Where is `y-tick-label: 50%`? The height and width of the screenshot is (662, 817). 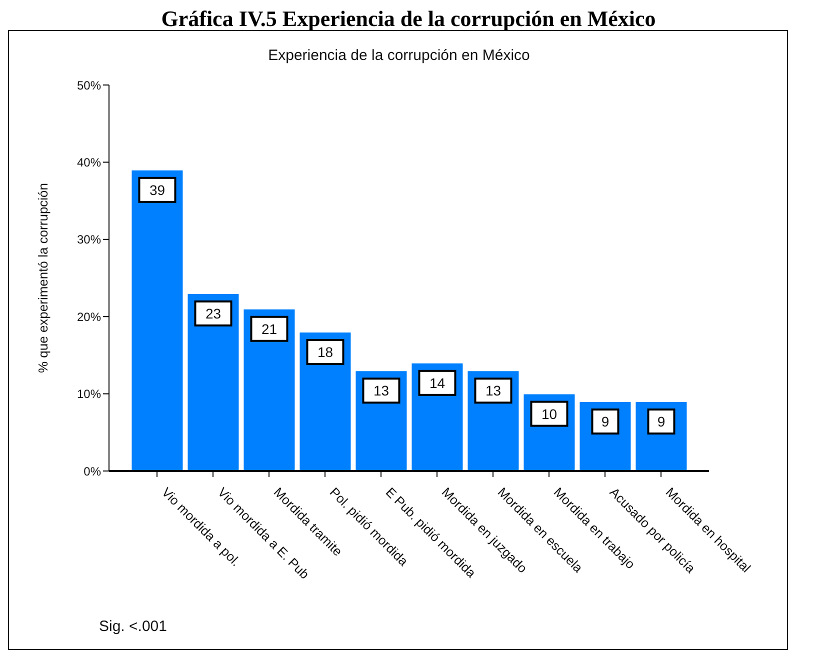
y-tick-label: 50% is located at coordinates (89, 85).